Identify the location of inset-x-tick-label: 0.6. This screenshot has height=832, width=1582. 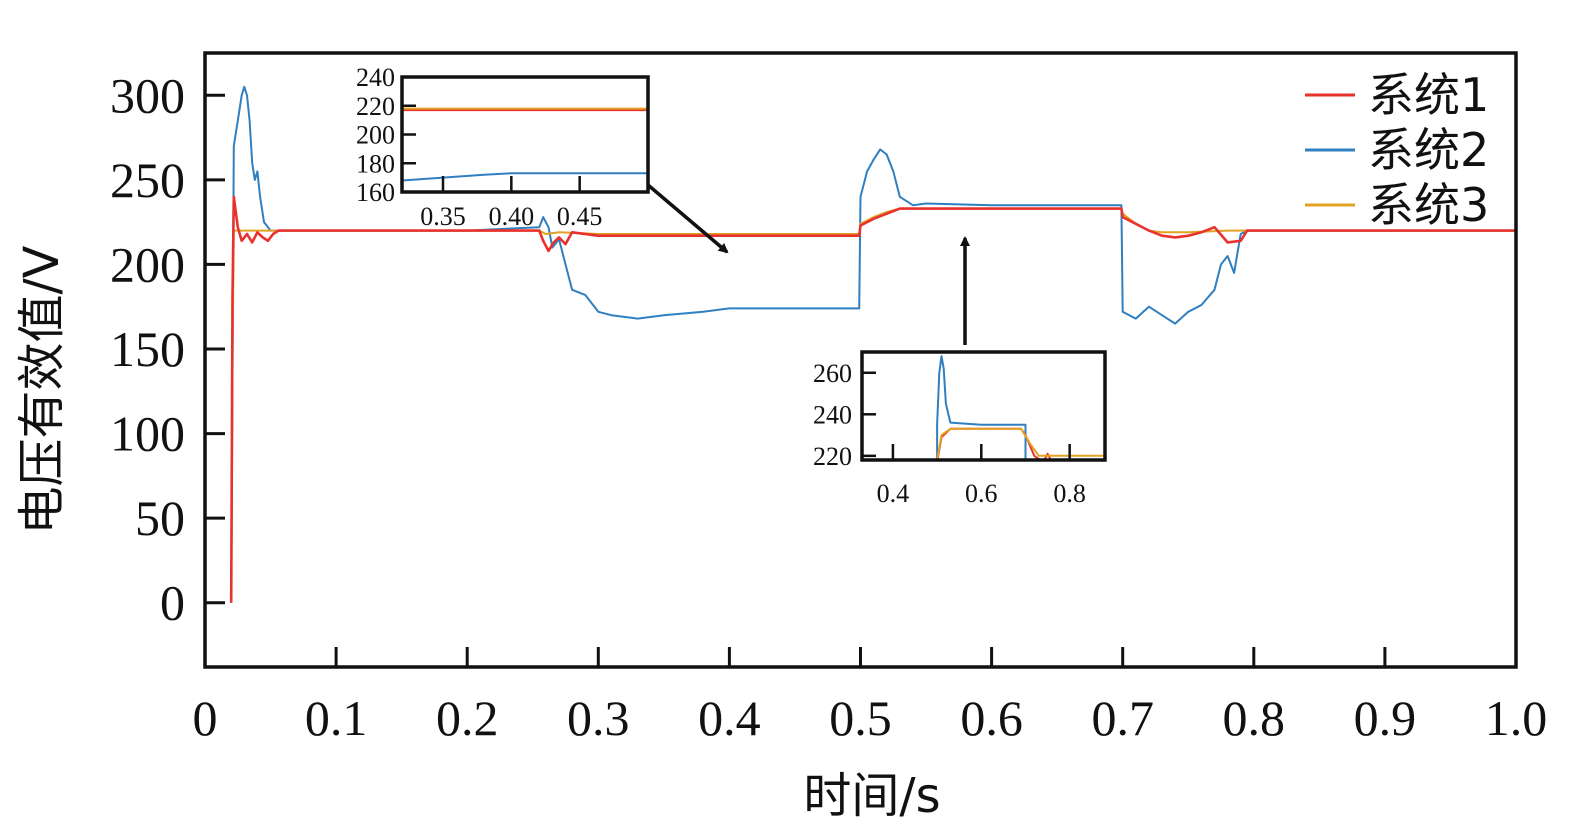
(981, 493).